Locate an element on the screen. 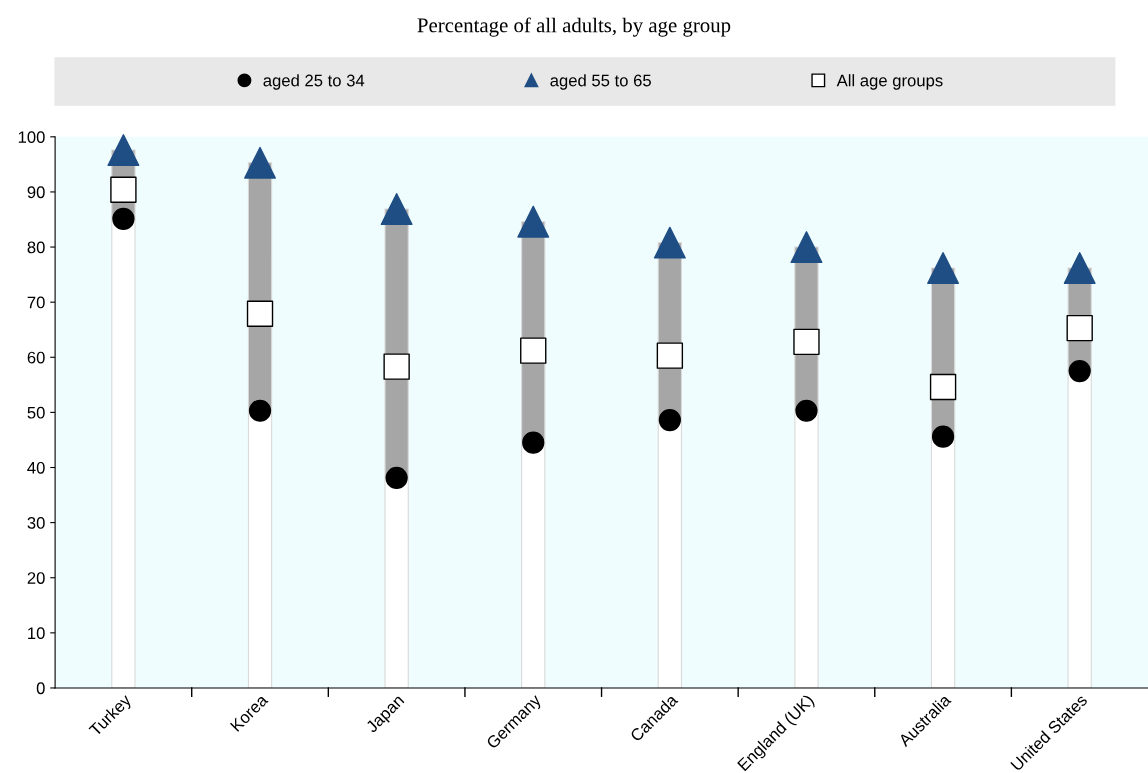 This screenshot has width=1148, height=773. y-tick-label: 100 is located at coordinates (31, 137).